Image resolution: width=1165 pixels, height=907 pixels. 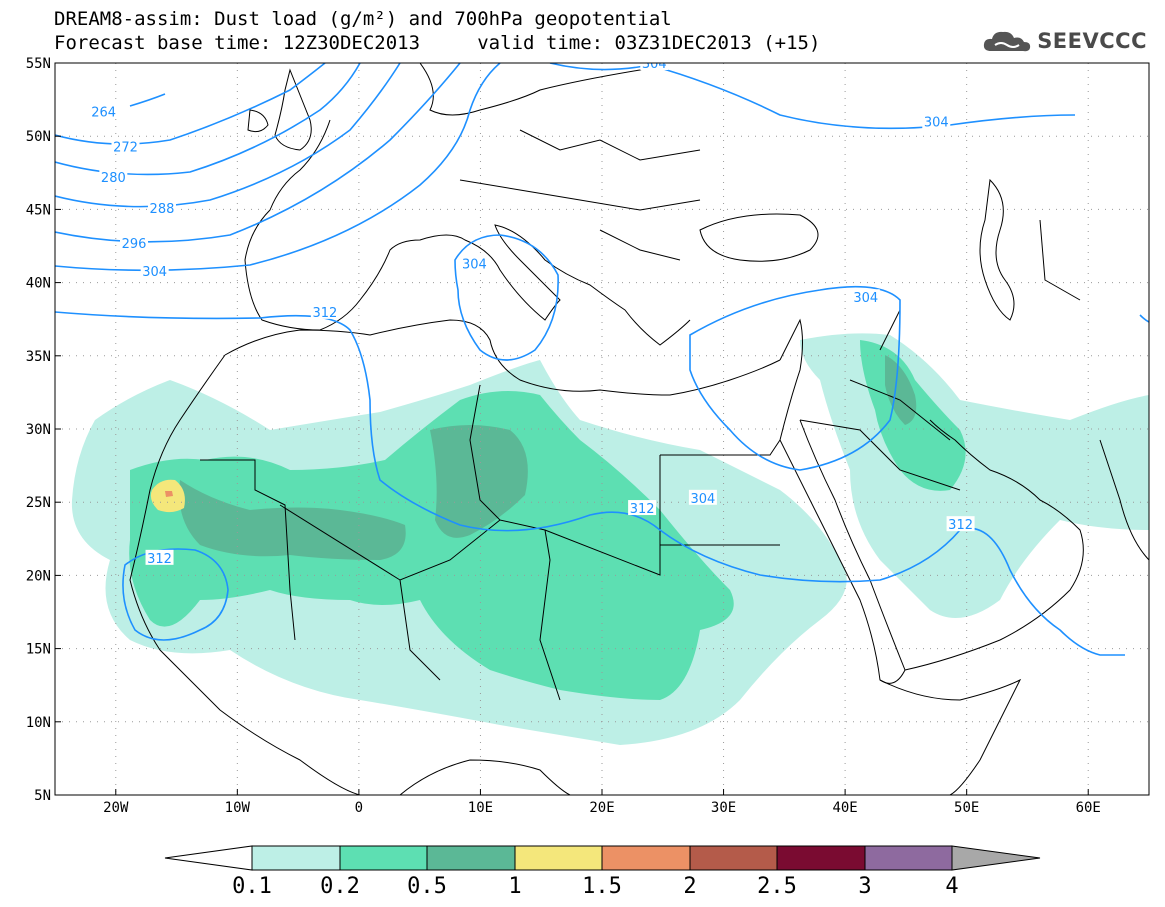 I want to click on lon-tick-label: 40E, so click(x=844, y=808).